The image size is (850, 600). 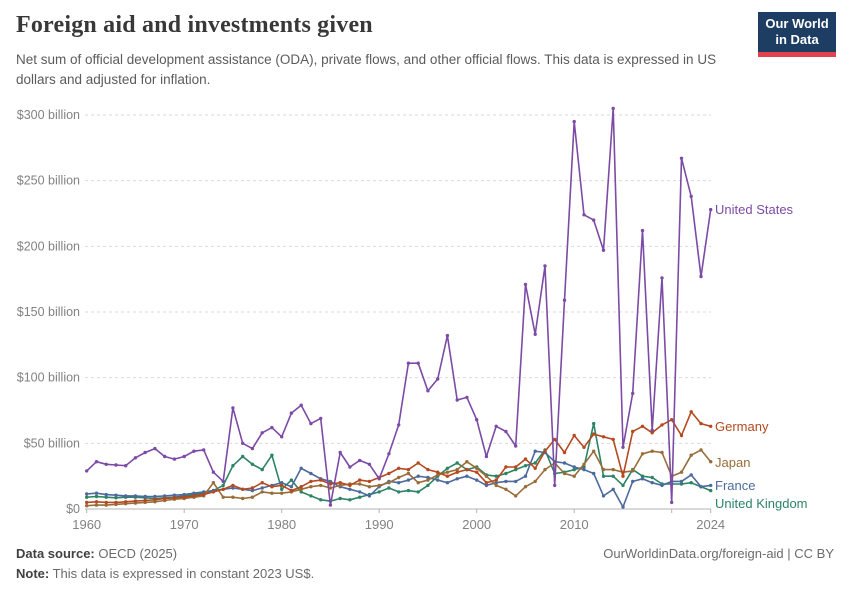 What do you see at coordinates (48, 181) in the screenshot?
I see `y-axis-tick-label: $250 billion` at bounding box center [48, 181].